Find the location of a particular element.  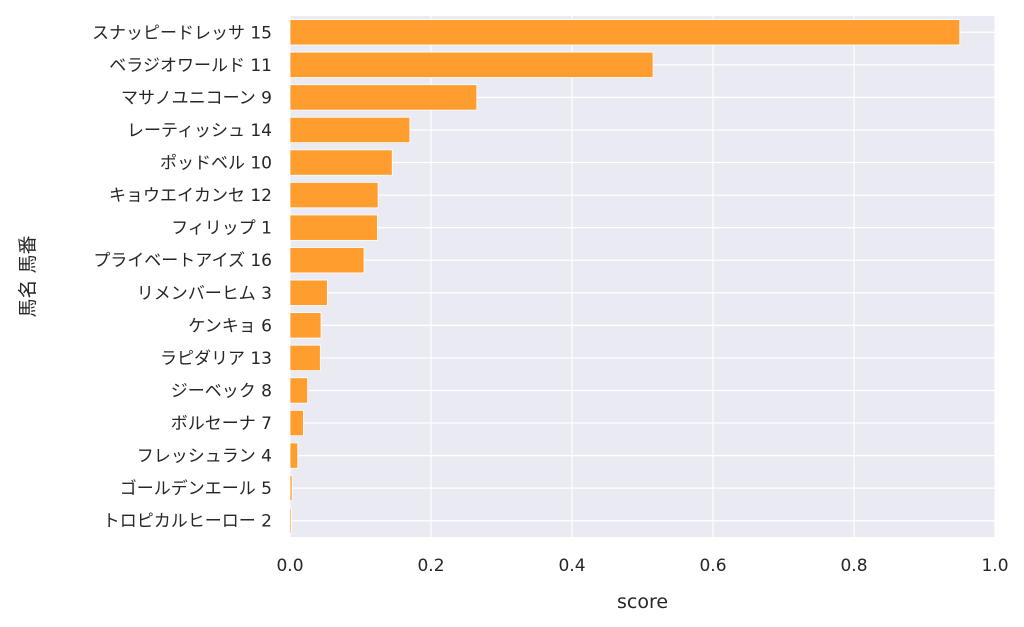

y-tick-label: ゴールデンエール 5 is located at coordinates (196, 488).